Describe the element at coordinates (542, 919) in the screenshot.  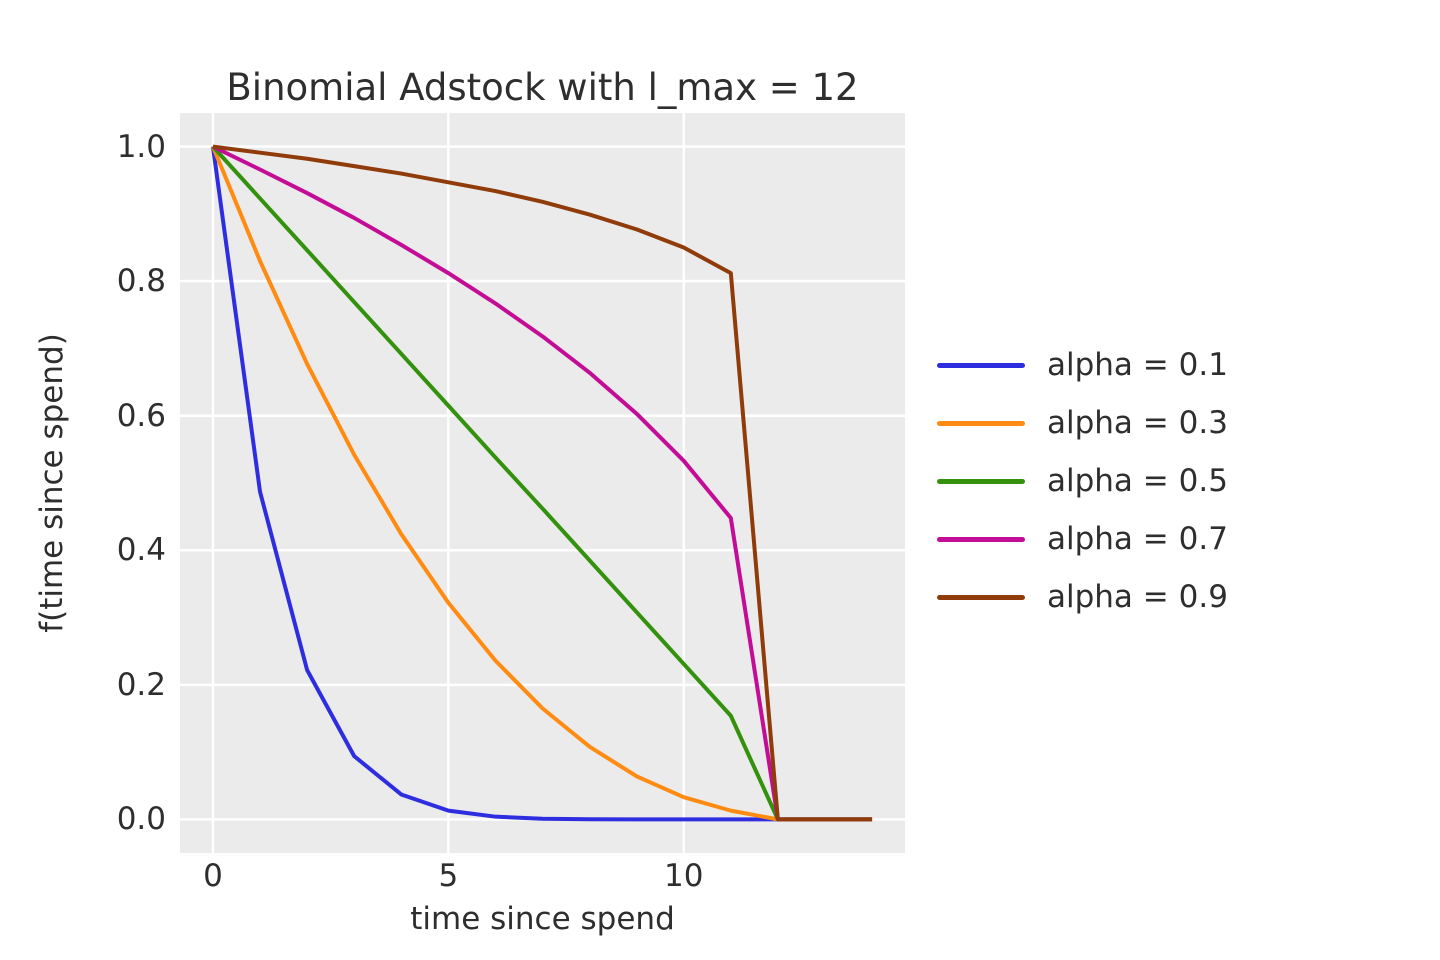
I see `x-axis-label: time since spend` at that location.